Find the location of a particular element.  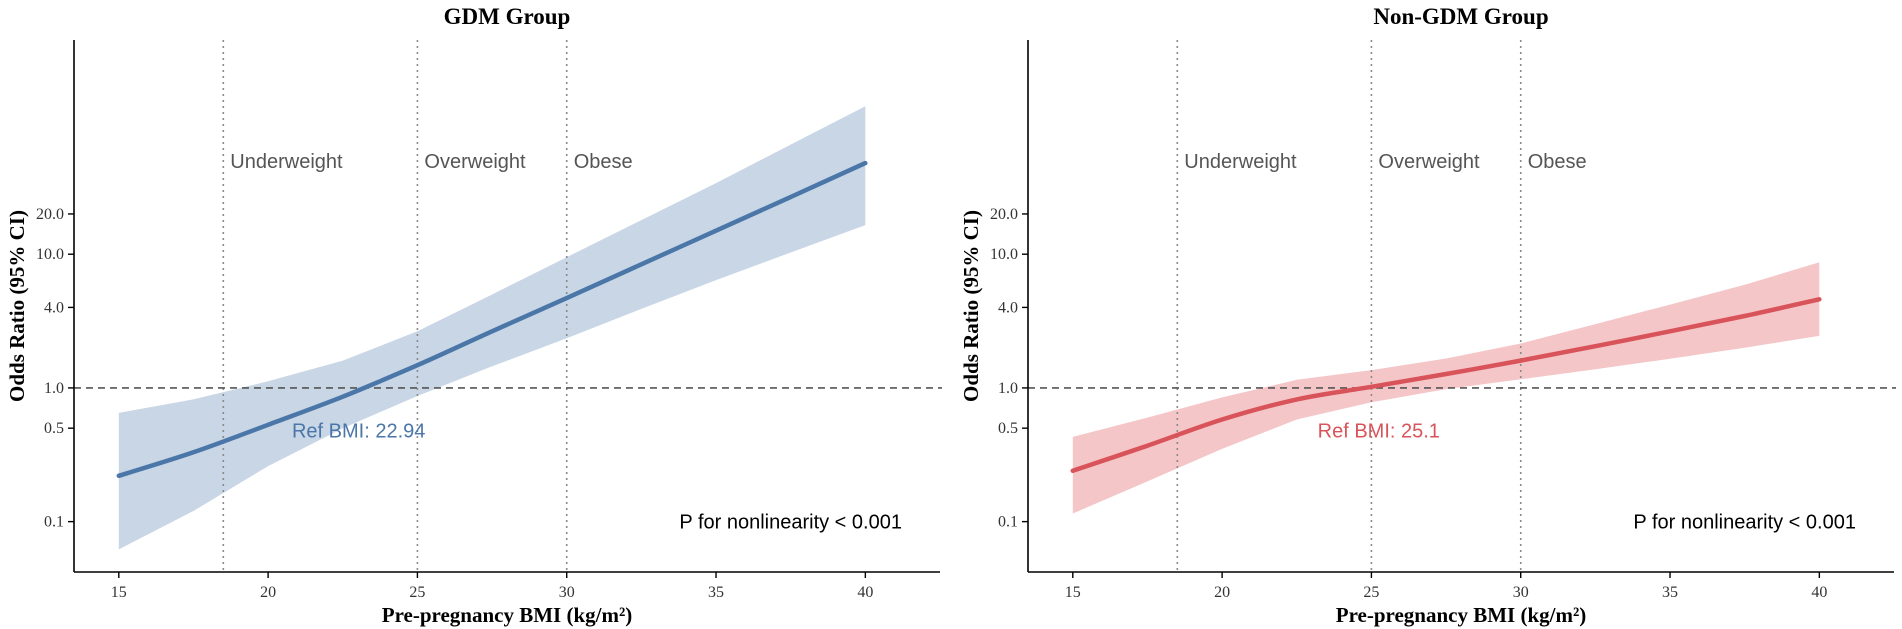

ref-bmi-label: Ref BMI: 22.94 is located at coordinates (358, 432).